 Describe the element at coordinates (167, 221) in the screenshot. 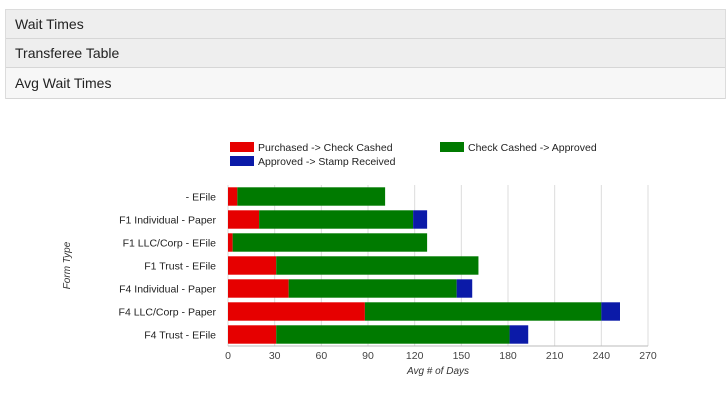

I see `y-tick-label: F1 Individual - Paper` at that location.